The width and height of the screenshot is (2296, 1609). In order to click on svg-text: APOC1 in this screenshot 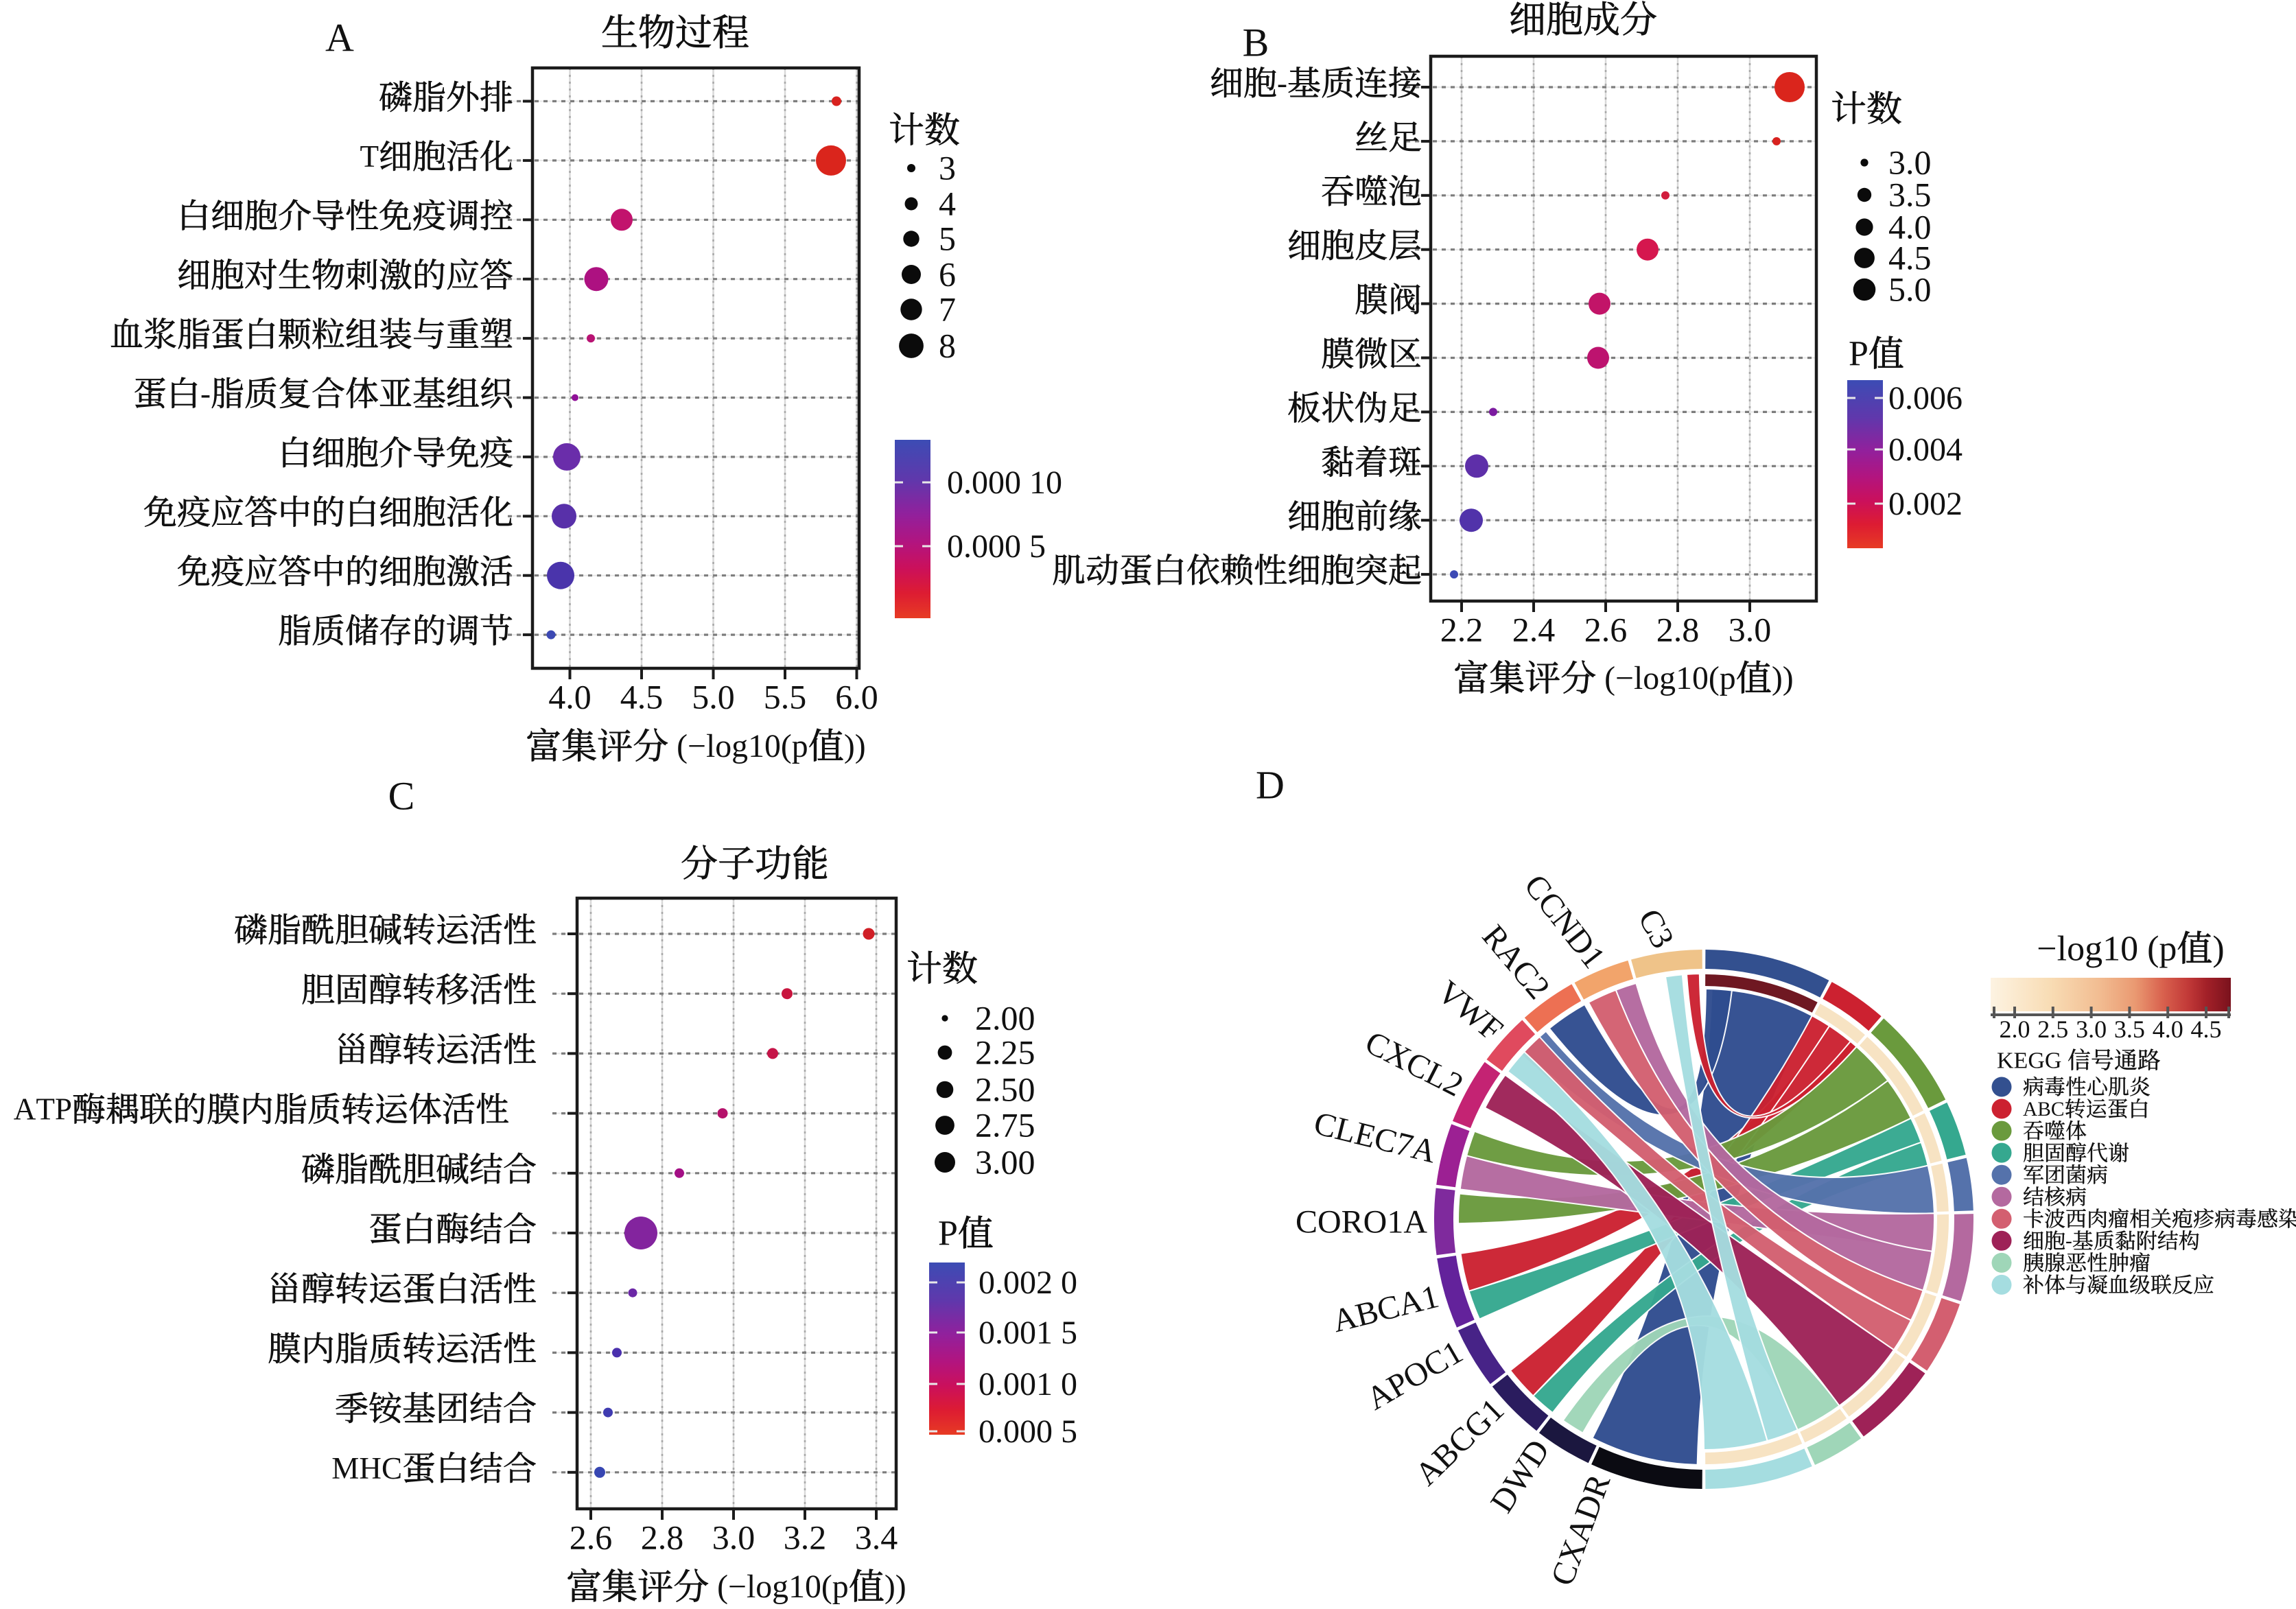, I will do `click(1414, 1376)`.